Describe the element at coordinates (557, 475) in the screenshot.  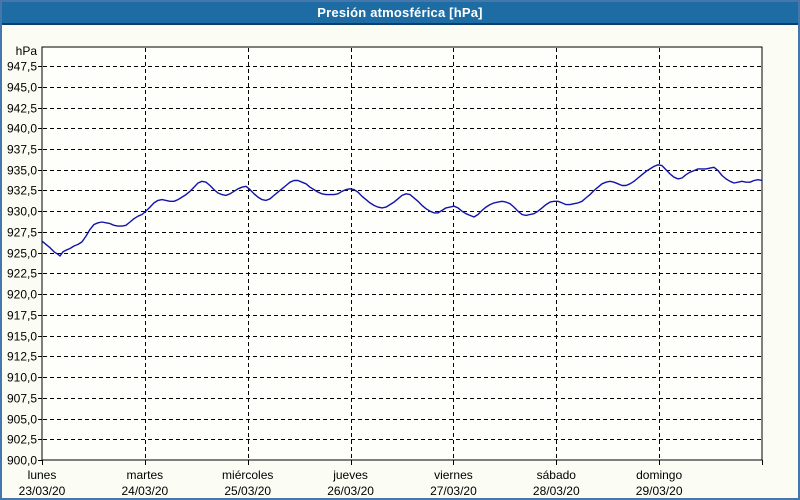
I see `x-axis-label-weekday: sábado` at that location.